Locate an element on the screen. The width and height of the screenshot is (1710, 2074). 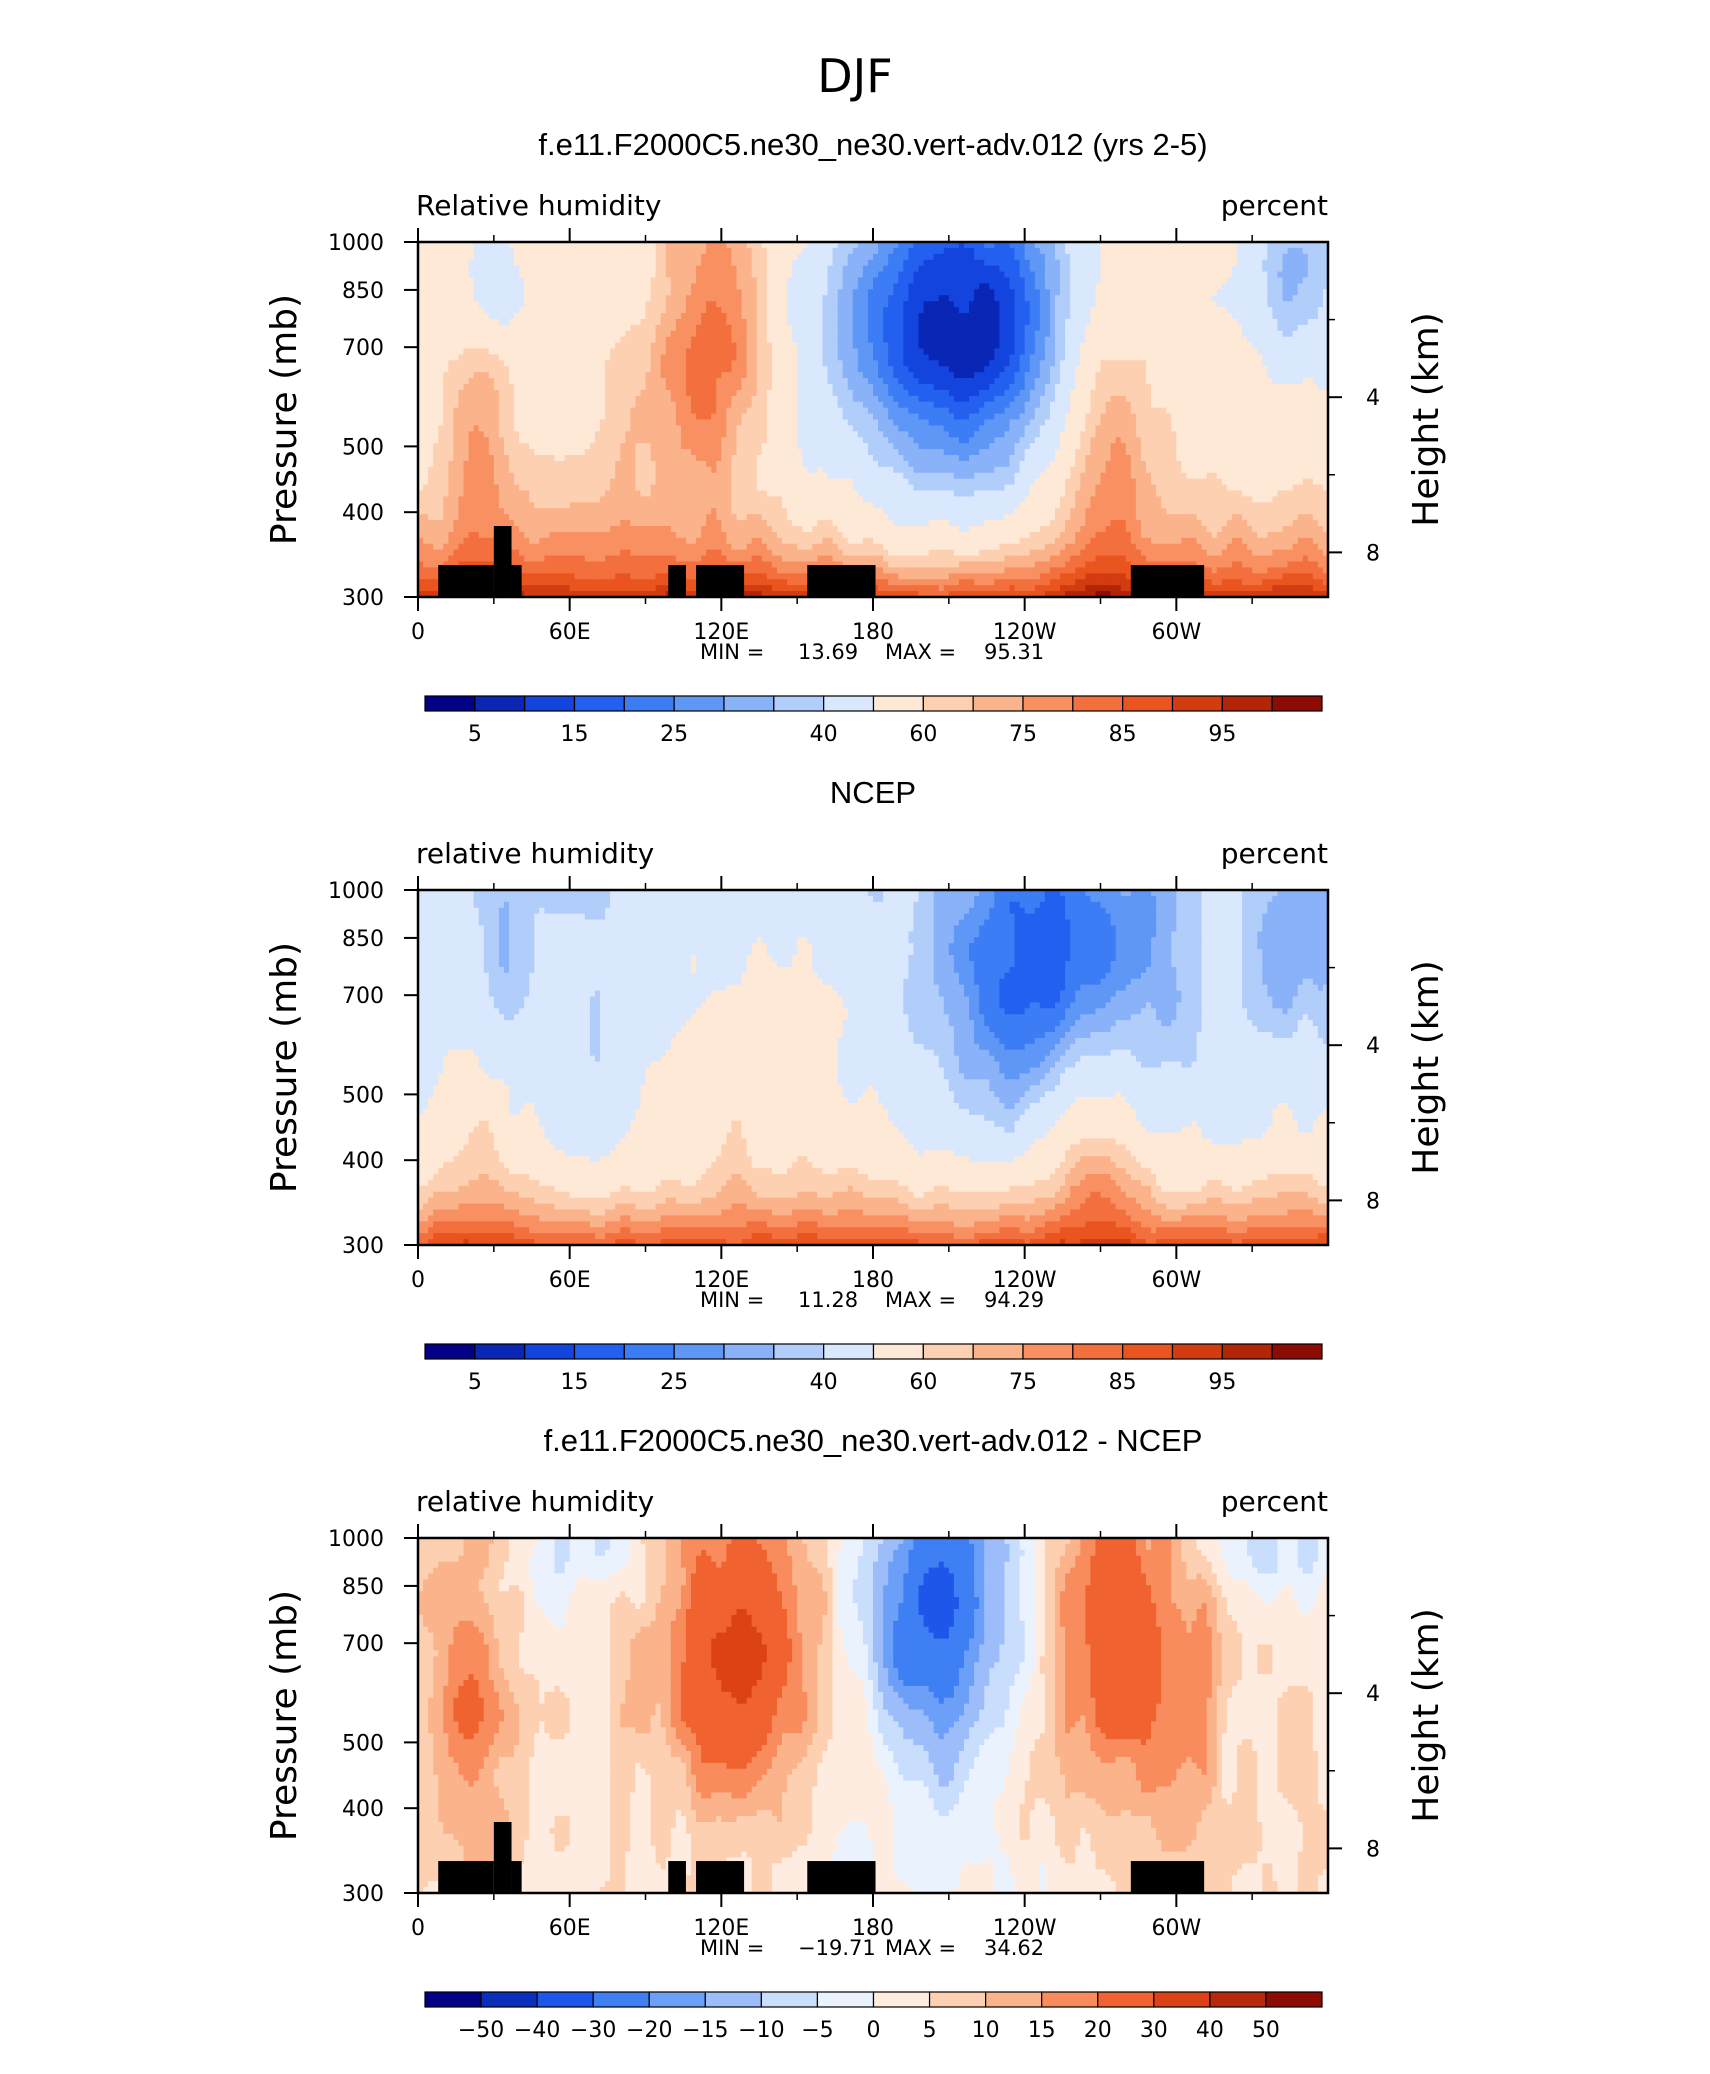
colorbar-label: −15 is located at coordinates (705, 2030).